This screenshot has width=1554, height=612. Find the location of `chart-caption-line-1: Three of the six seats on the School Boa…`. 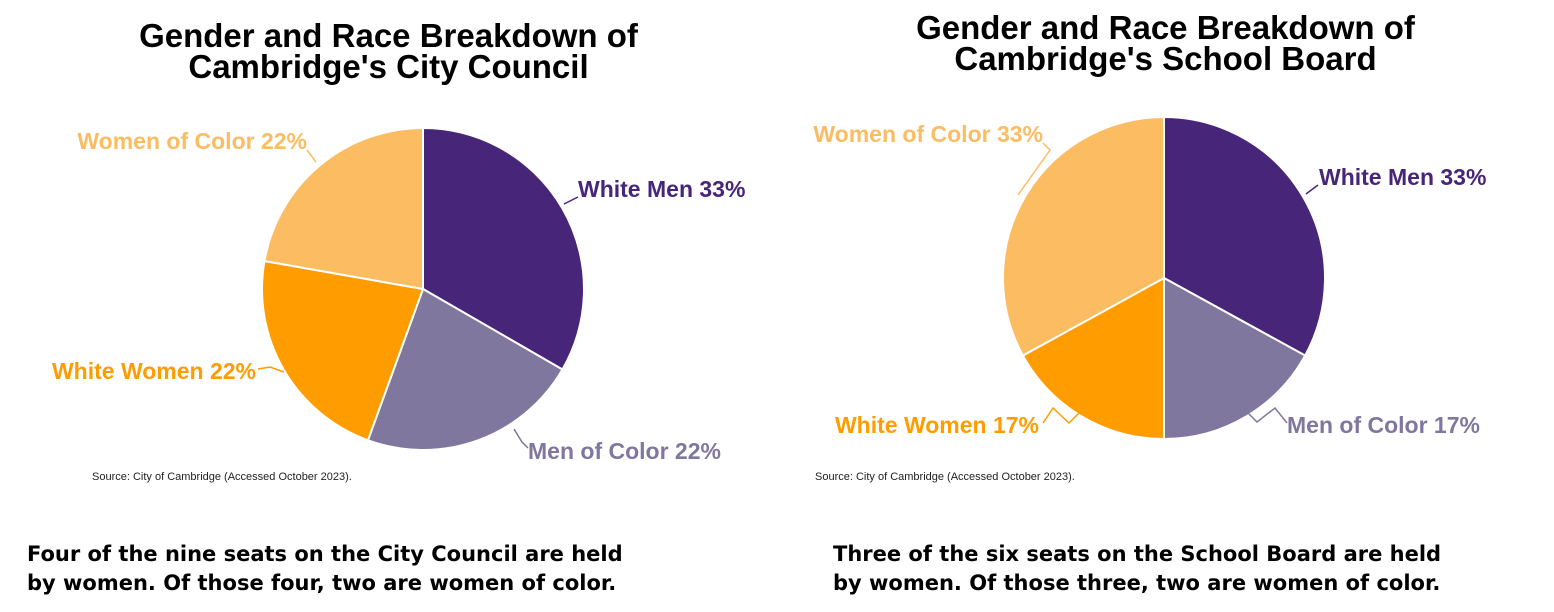

chart-caption-line-1: Three of the six seats on the School Boa… is located at coordinates (1137, 554).